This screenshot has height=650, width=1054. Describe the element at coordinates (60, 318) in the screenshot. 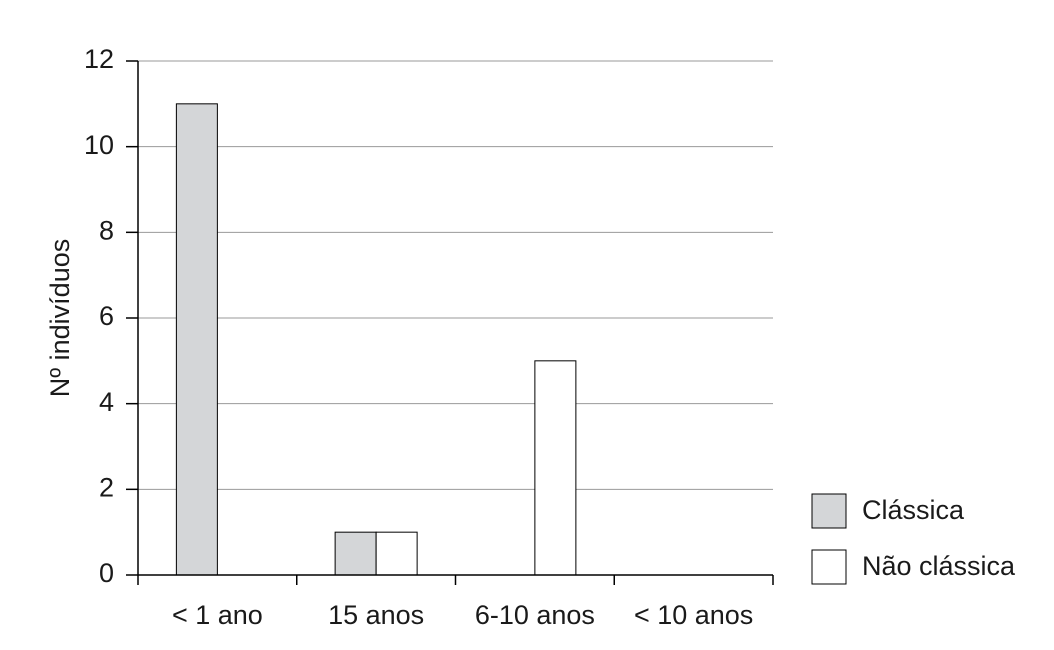

I see `y-axis-label: Nº indivíduos` at that location.